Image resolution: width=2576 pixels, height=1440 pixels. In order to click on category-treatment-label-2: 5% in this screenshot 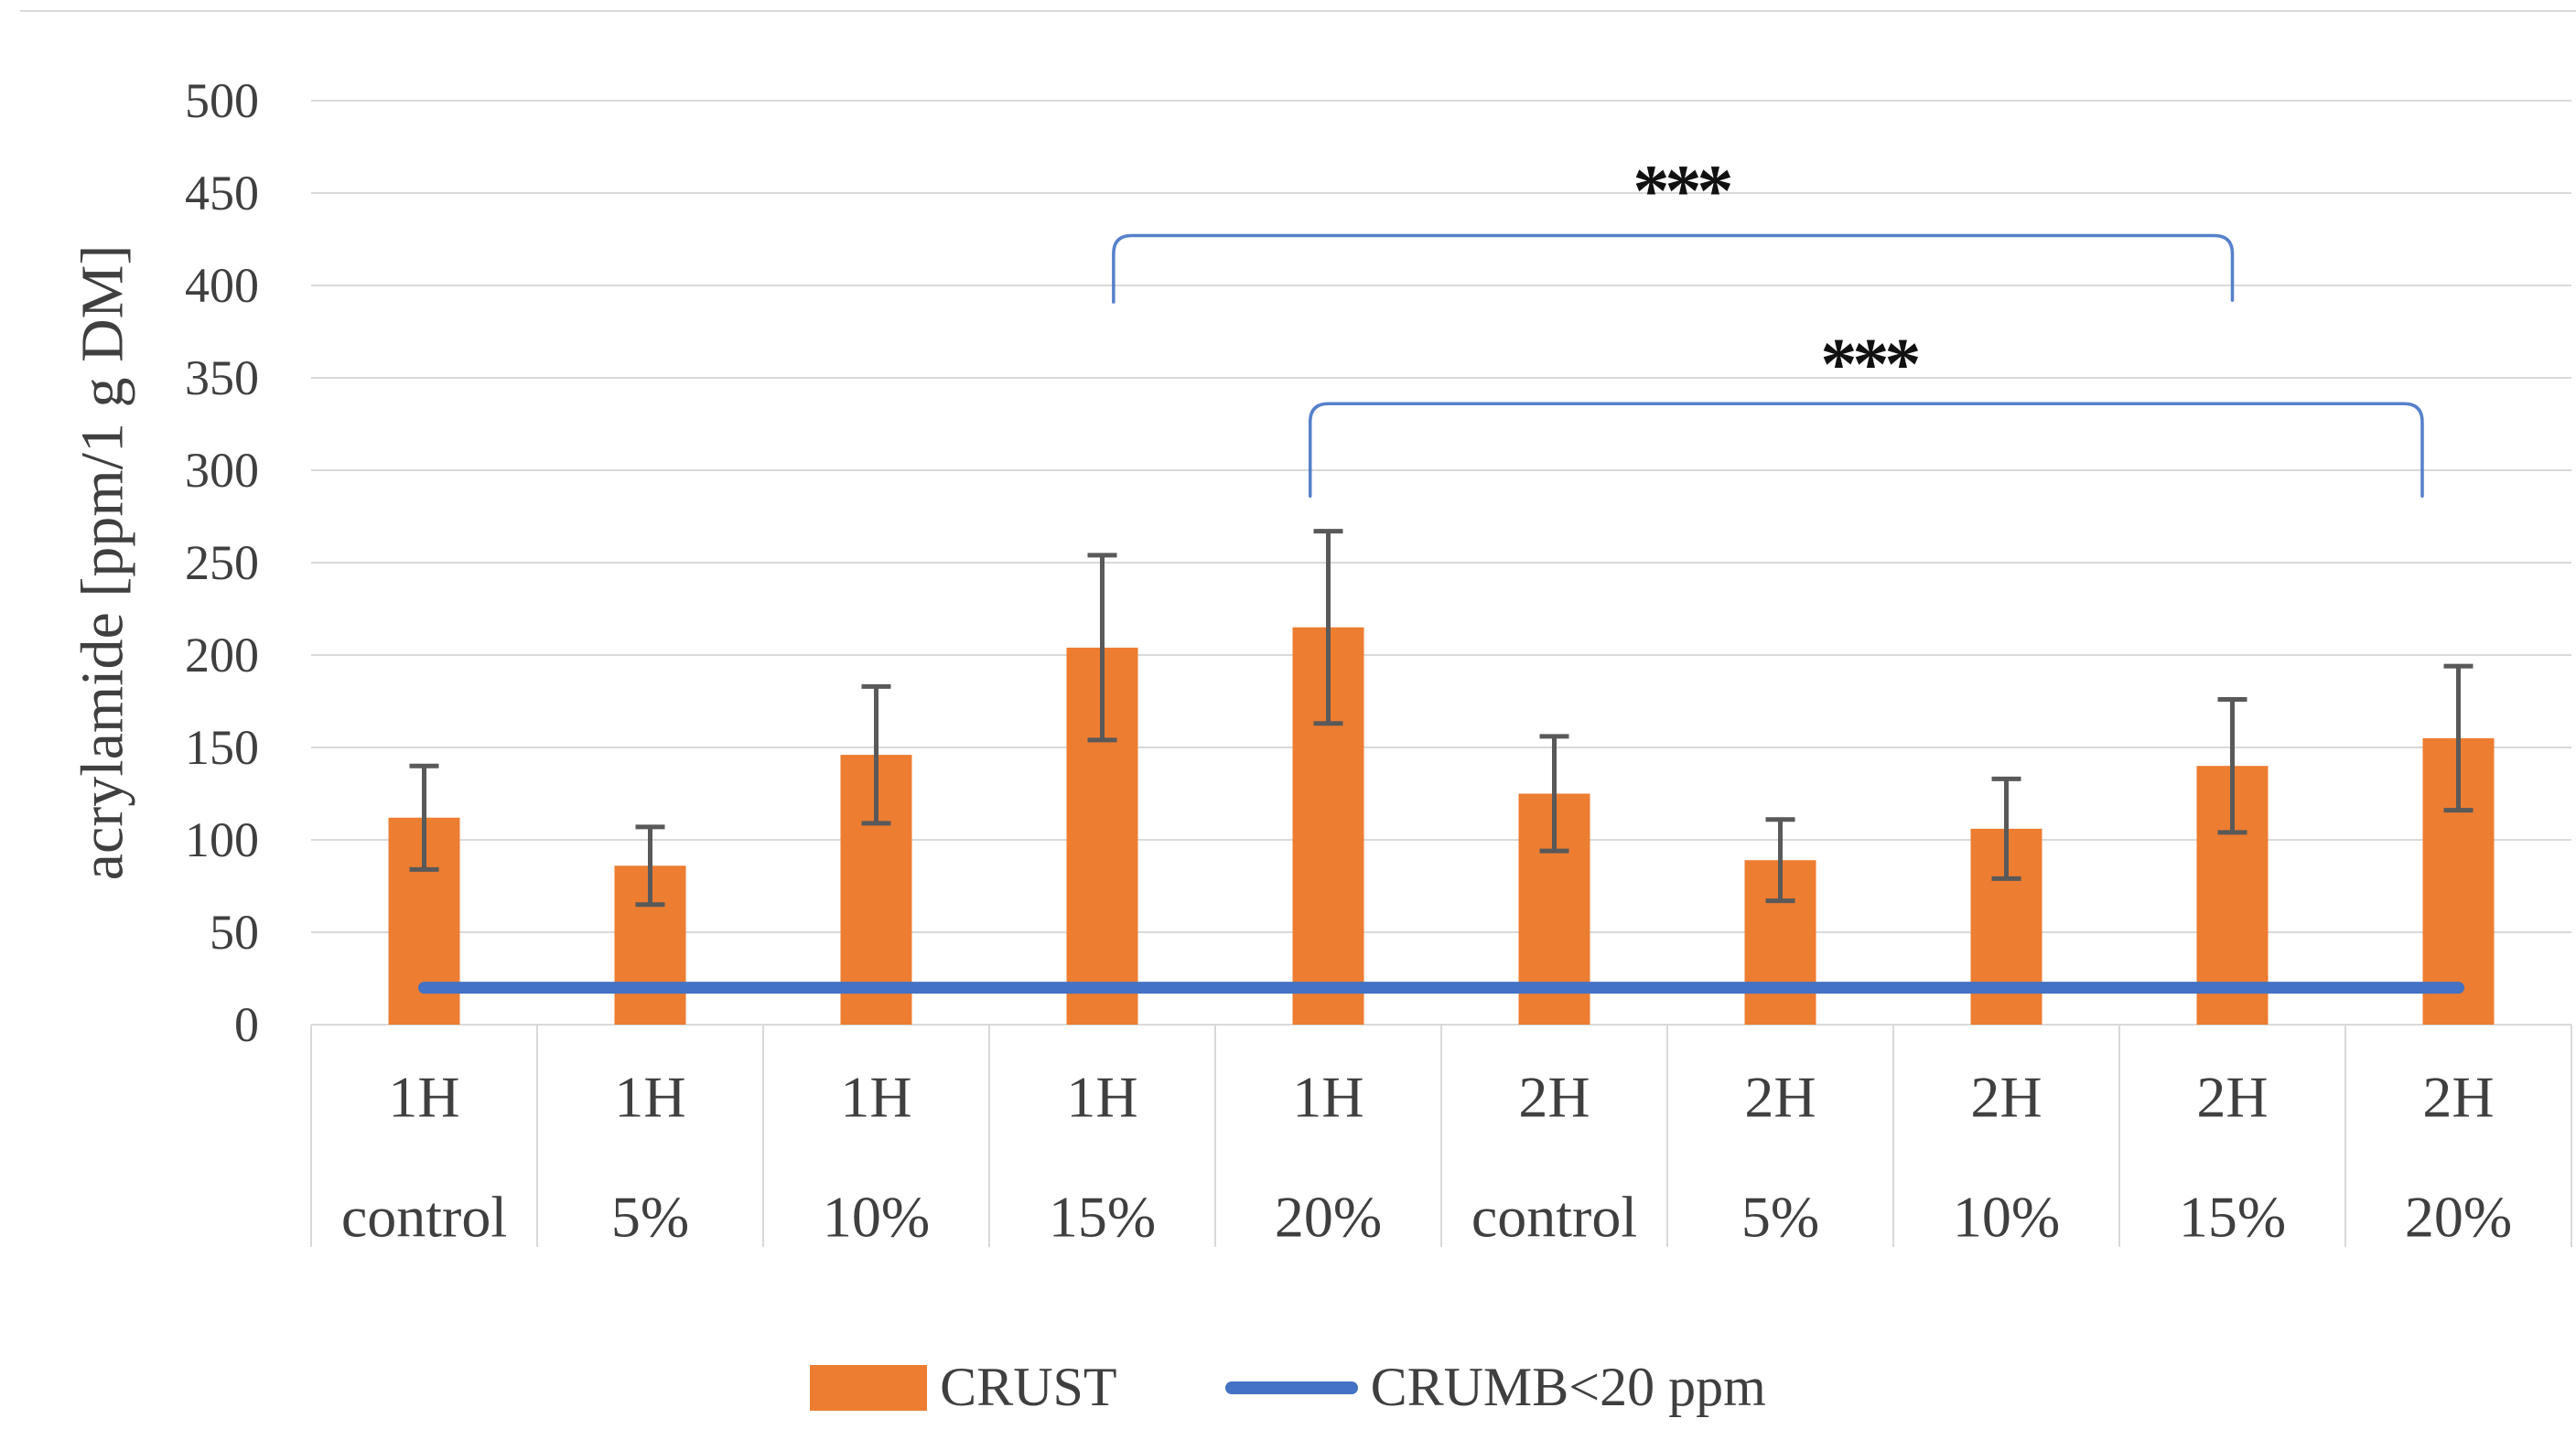, I will do `click(650, 1217)`.